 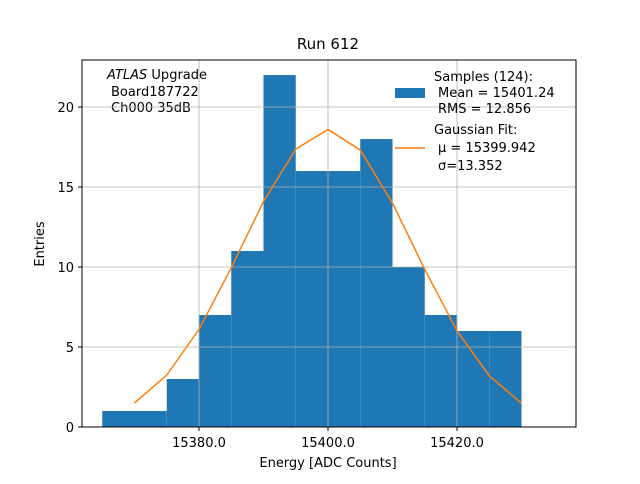 What do you see at coordinates (327, 463) in the screenshot?
I see `x-axis-label: Energy [ADC Counts]` at bounding box center [327, 463].